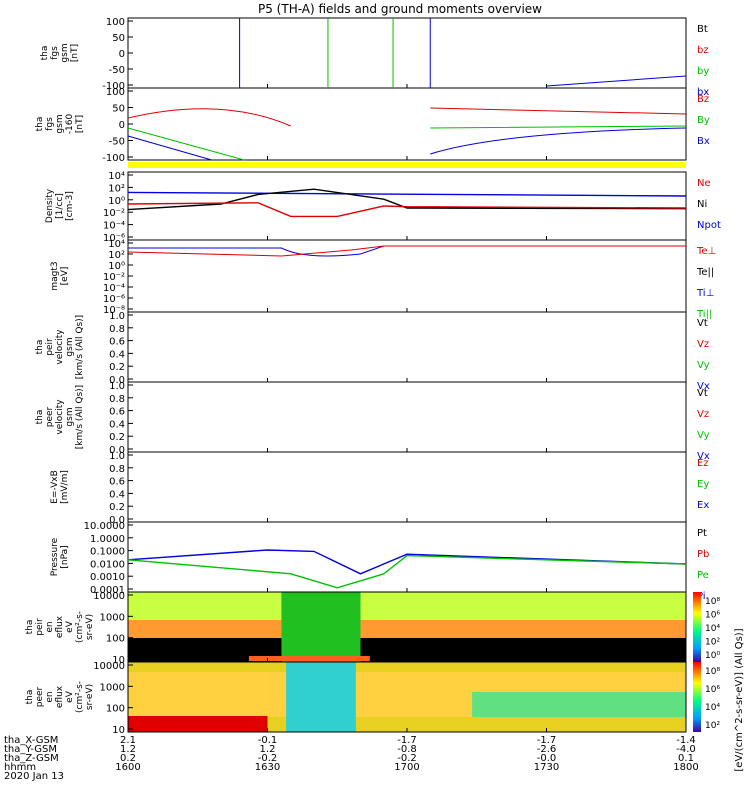 The width and height of the screenshot is (750, 800). I want to click on y-tick-label: 0.0100, so click(107, 564).